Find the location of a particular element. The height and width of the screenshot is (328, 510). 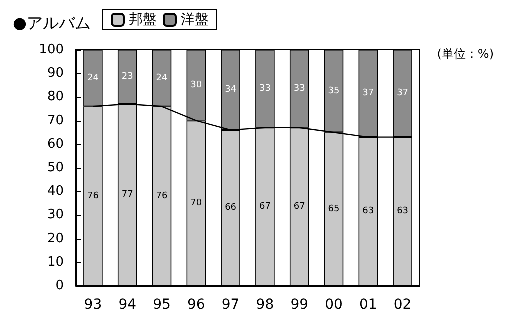

x-tick-label: 97 is located at coordinates (231, 305).